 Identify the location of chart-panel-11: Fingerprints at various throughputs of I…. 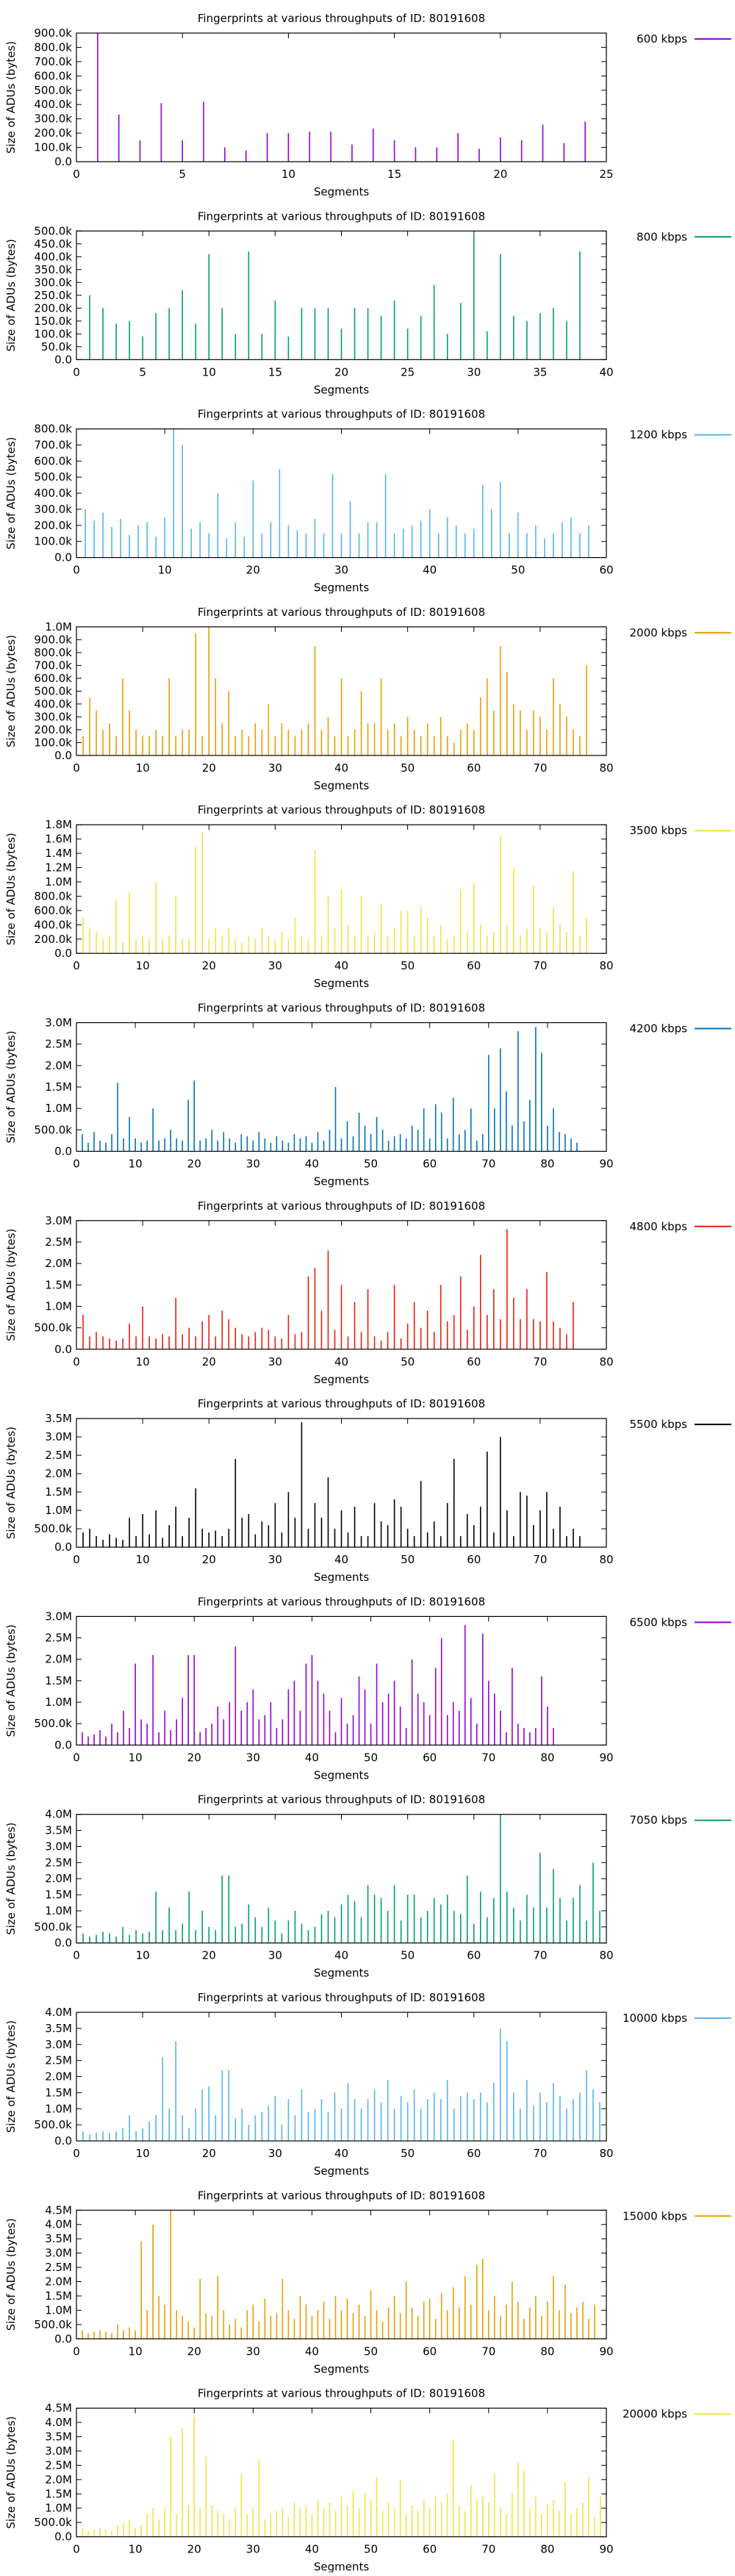
(367, 2084).